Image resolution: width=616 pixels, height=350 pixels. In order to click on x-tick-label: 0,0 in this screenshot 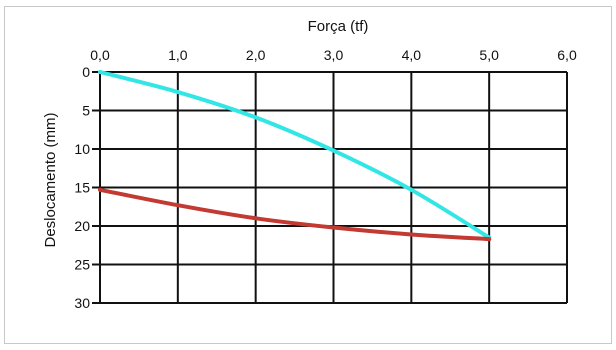, I will do `click(100, 55)`.